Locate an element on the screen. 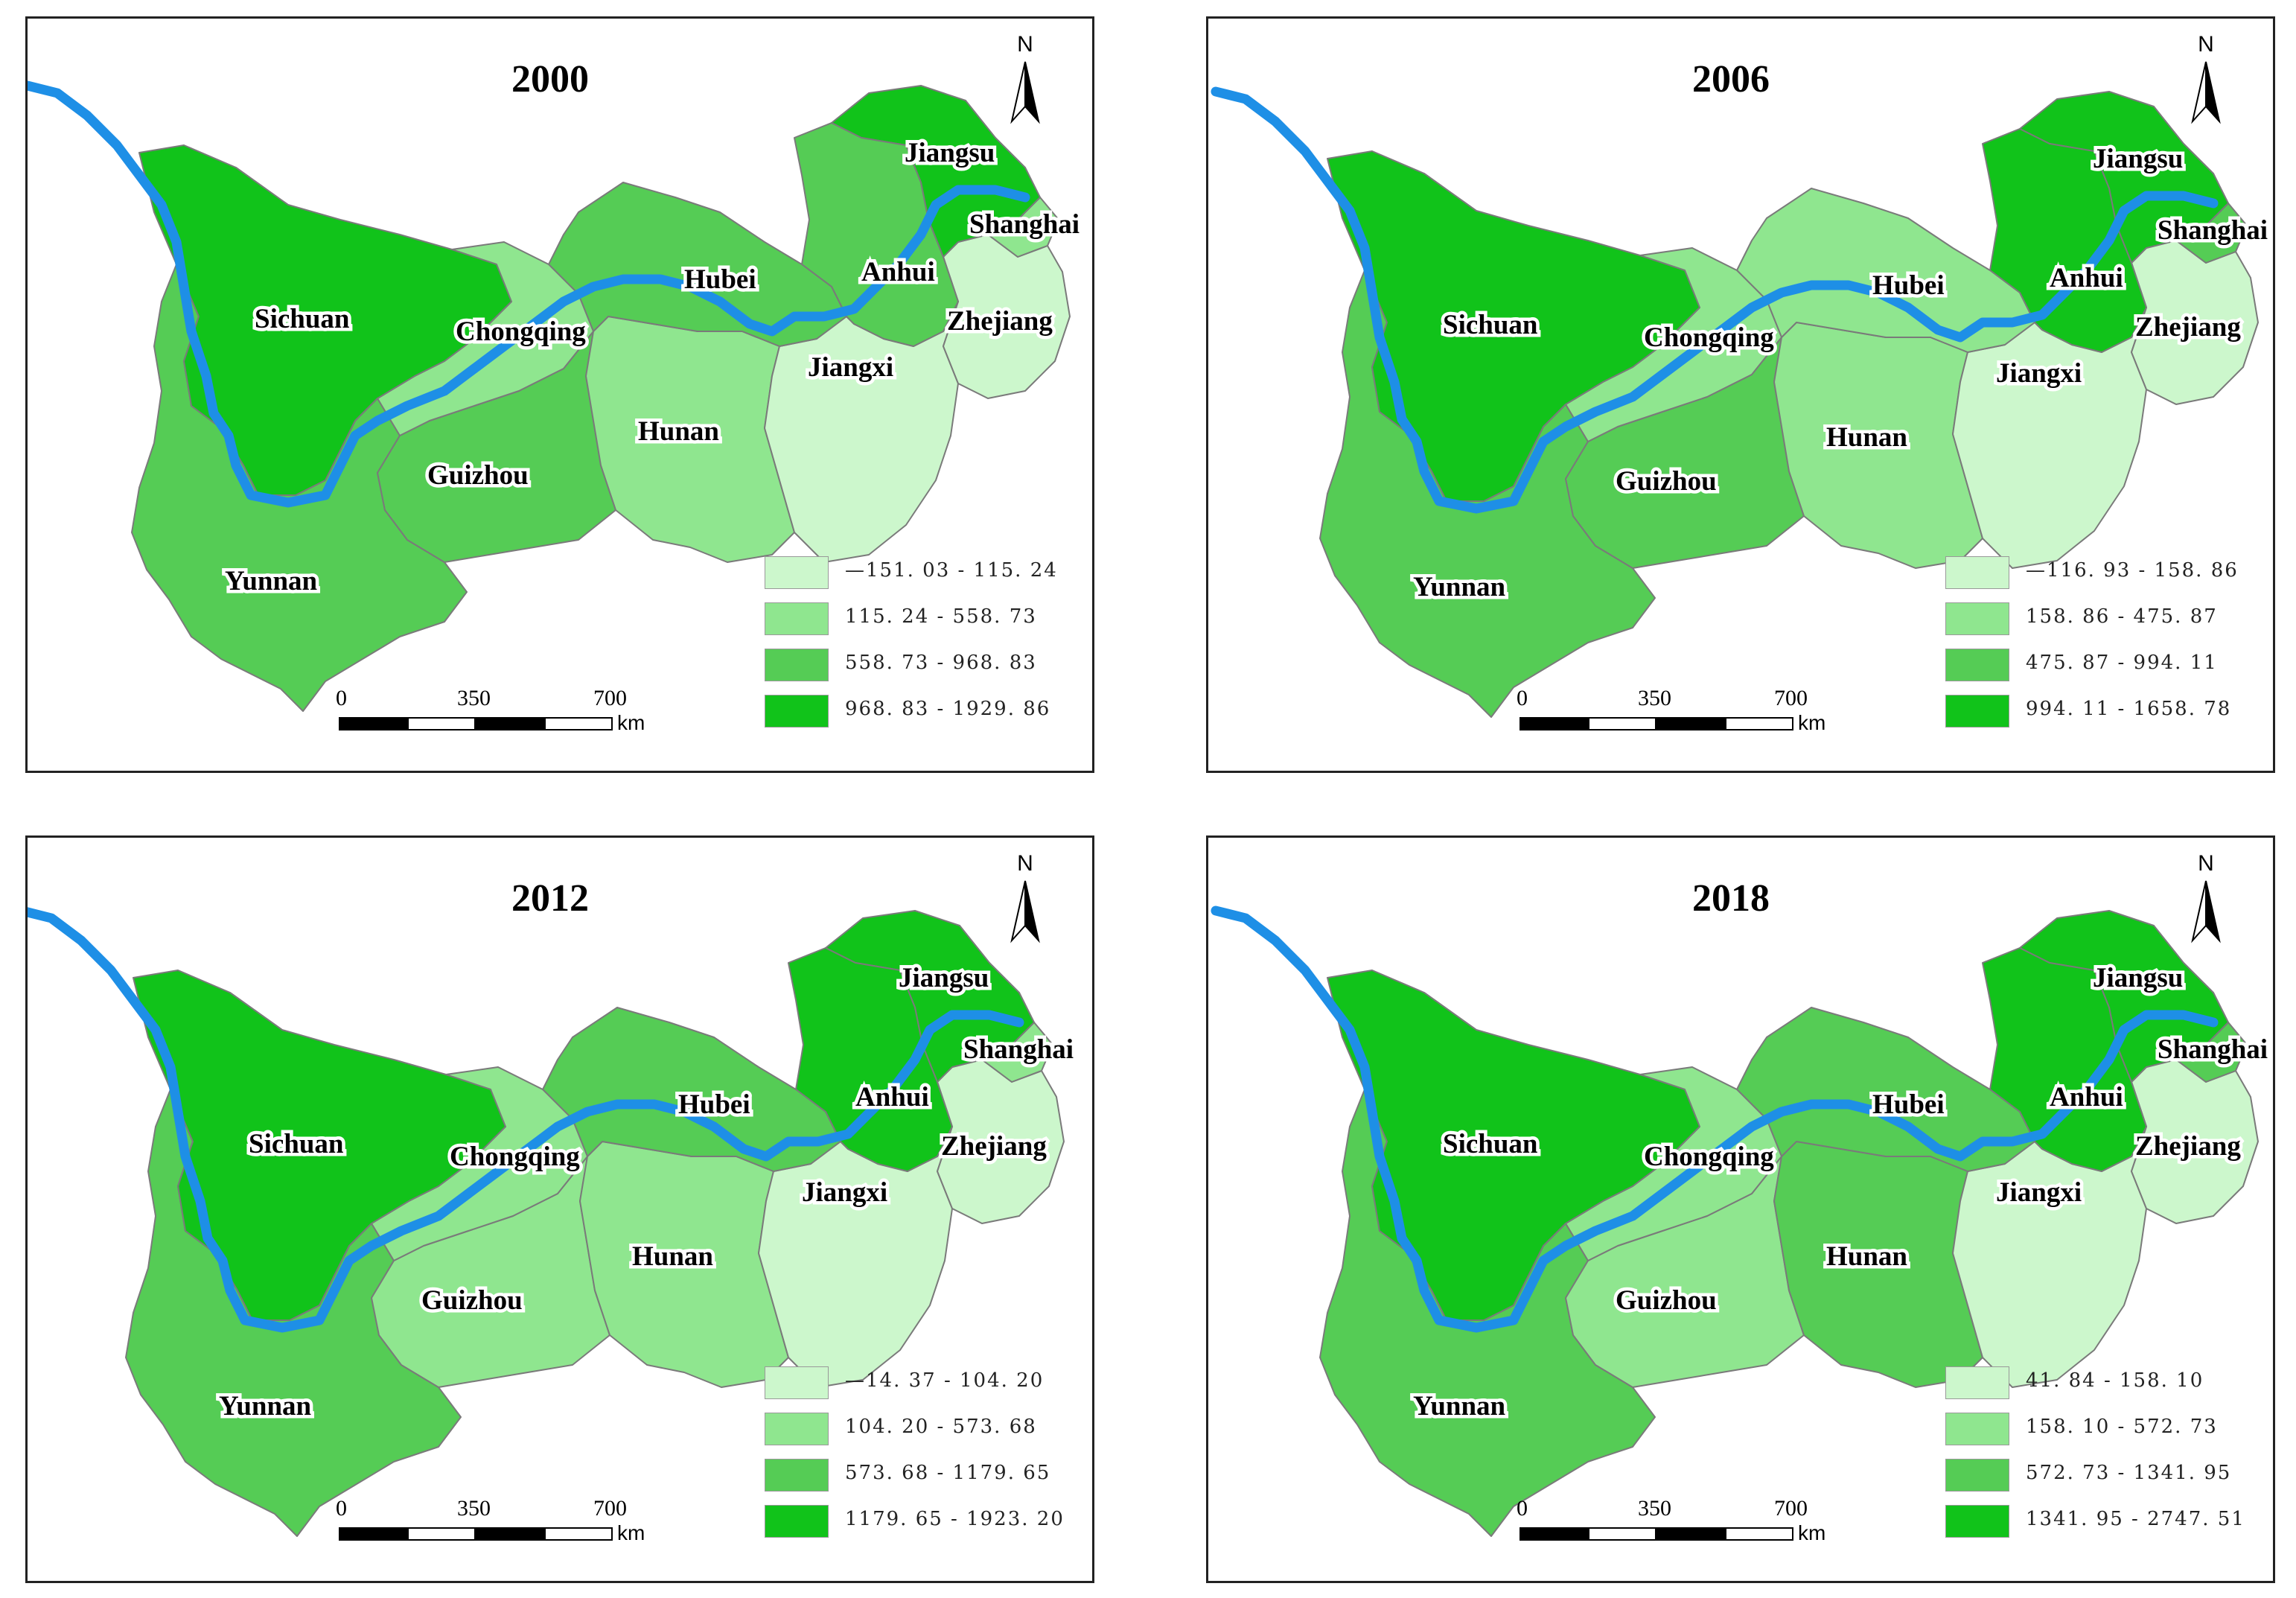  map-title: 2018 is located at coordinates (1731, 898).